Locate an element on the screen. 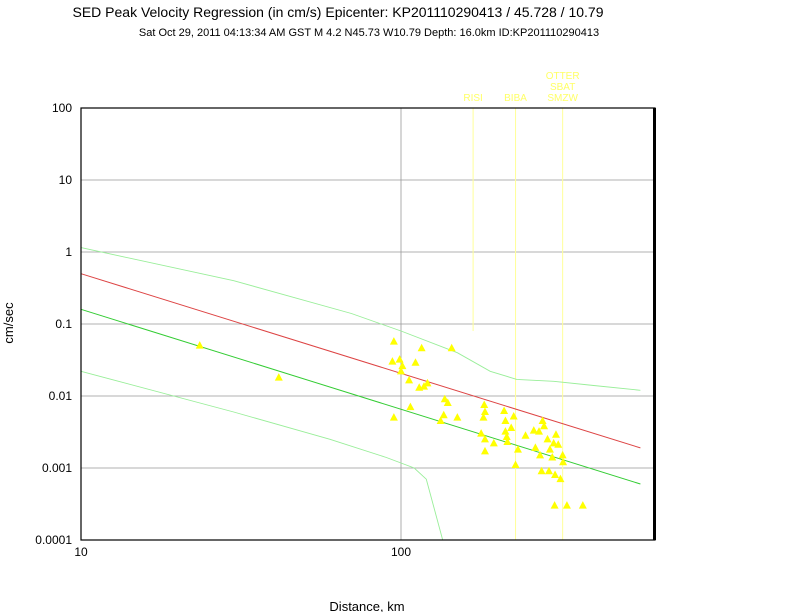  station-label: OTTER is located at coordinates (563, 76).